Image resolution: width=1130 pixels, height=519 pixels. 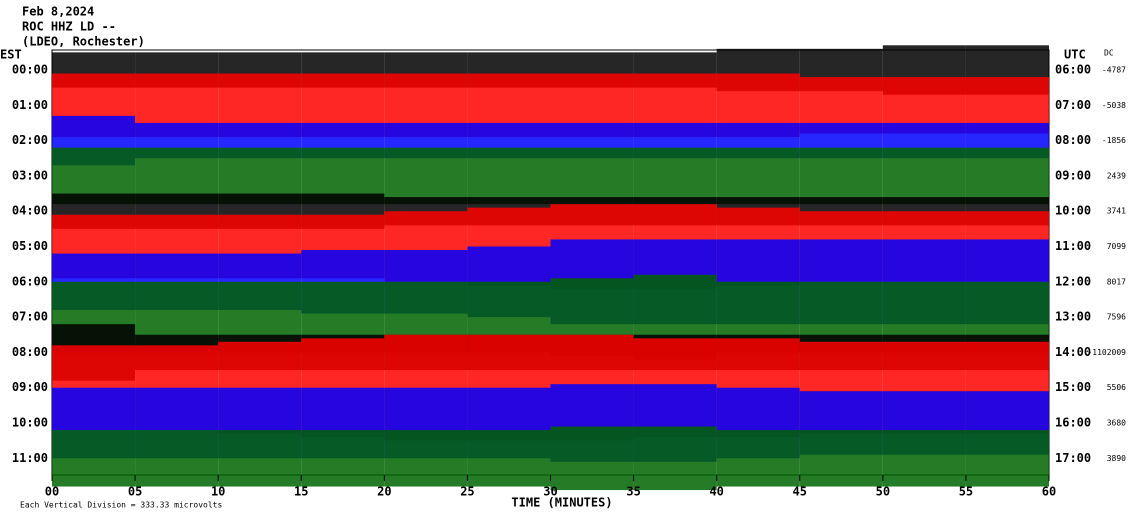 What do you see at coordinates (58, 12) in the screenshot?
I see `chart-title: Feb 8,2024` at bounding box center [58, 12].